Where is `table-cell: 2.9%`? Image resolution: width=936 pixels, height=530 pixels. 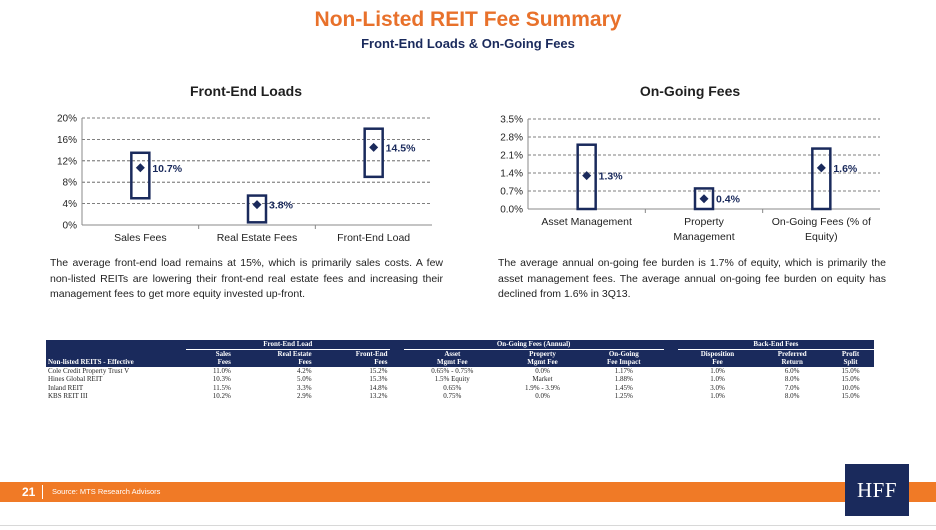 table-cell: 2.9% is located at coordinates (304, 396).